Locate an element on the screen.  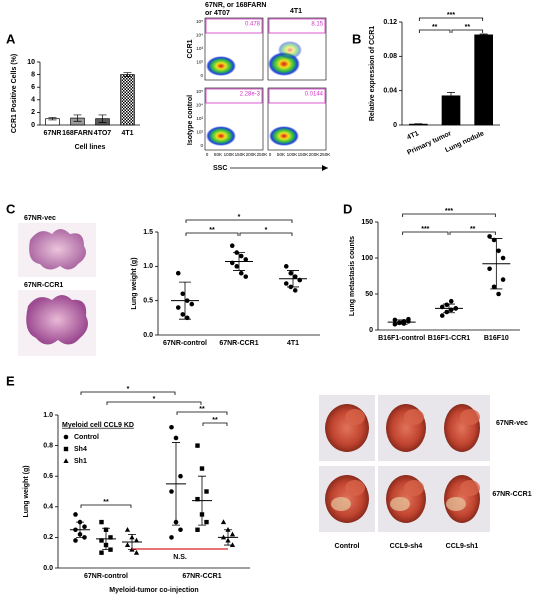
flow-x-tick: 50K is located at coordinates (218, 154).